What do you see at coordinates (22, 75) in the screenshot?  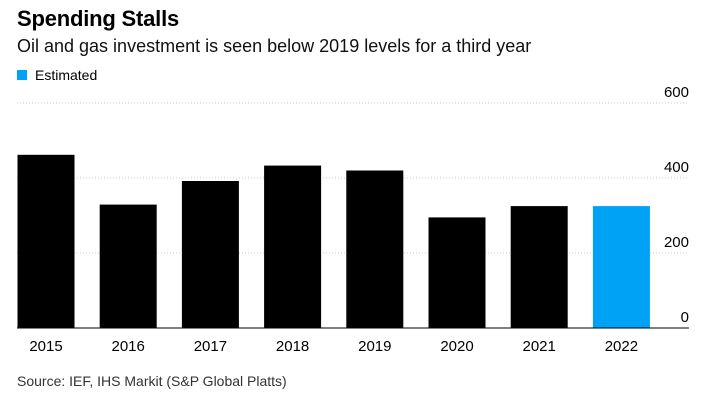 I see `legend-swatch-estimated` at bounding box center [22, 75].